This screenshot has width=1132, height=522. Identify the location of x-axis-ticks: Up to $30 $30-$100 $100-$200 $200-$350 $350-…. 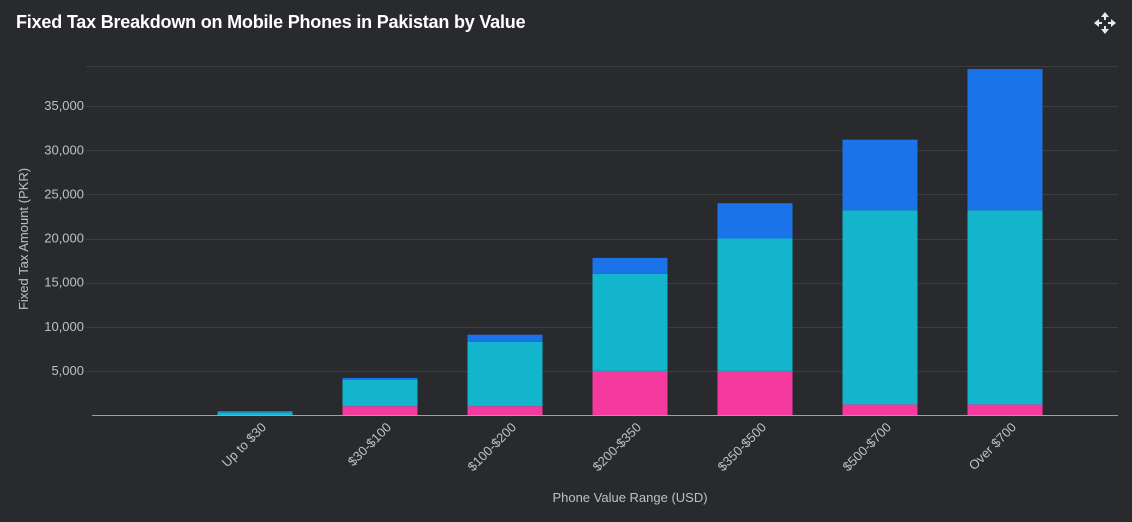
(619, 447).